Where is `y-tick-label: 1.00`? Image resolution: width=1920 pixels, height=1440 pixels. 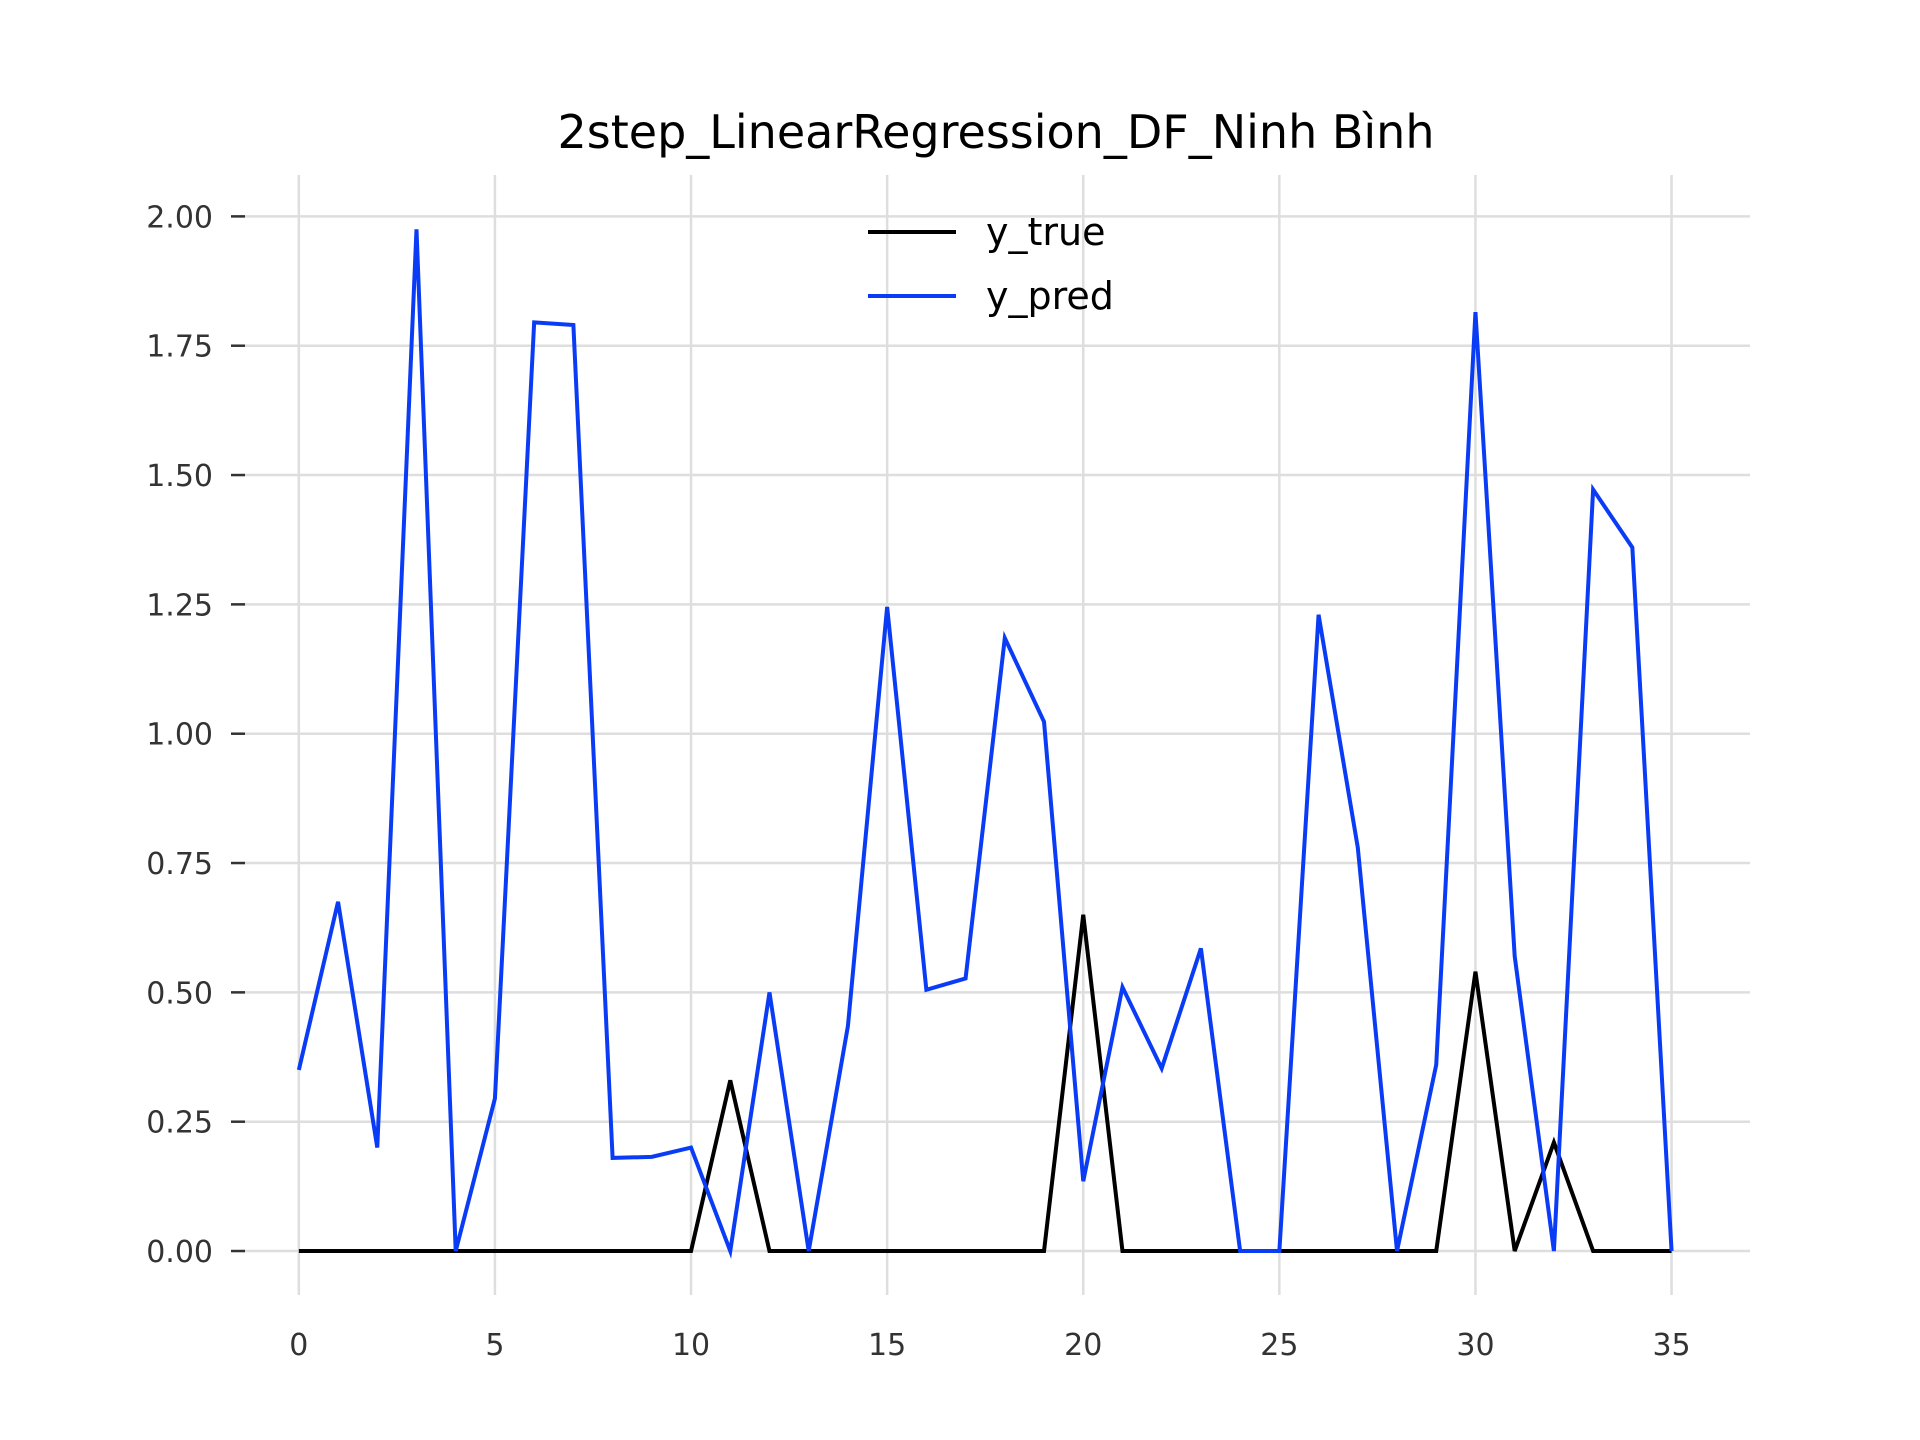 y-tick-label: 1.00 is located at coordinates (179, 735).